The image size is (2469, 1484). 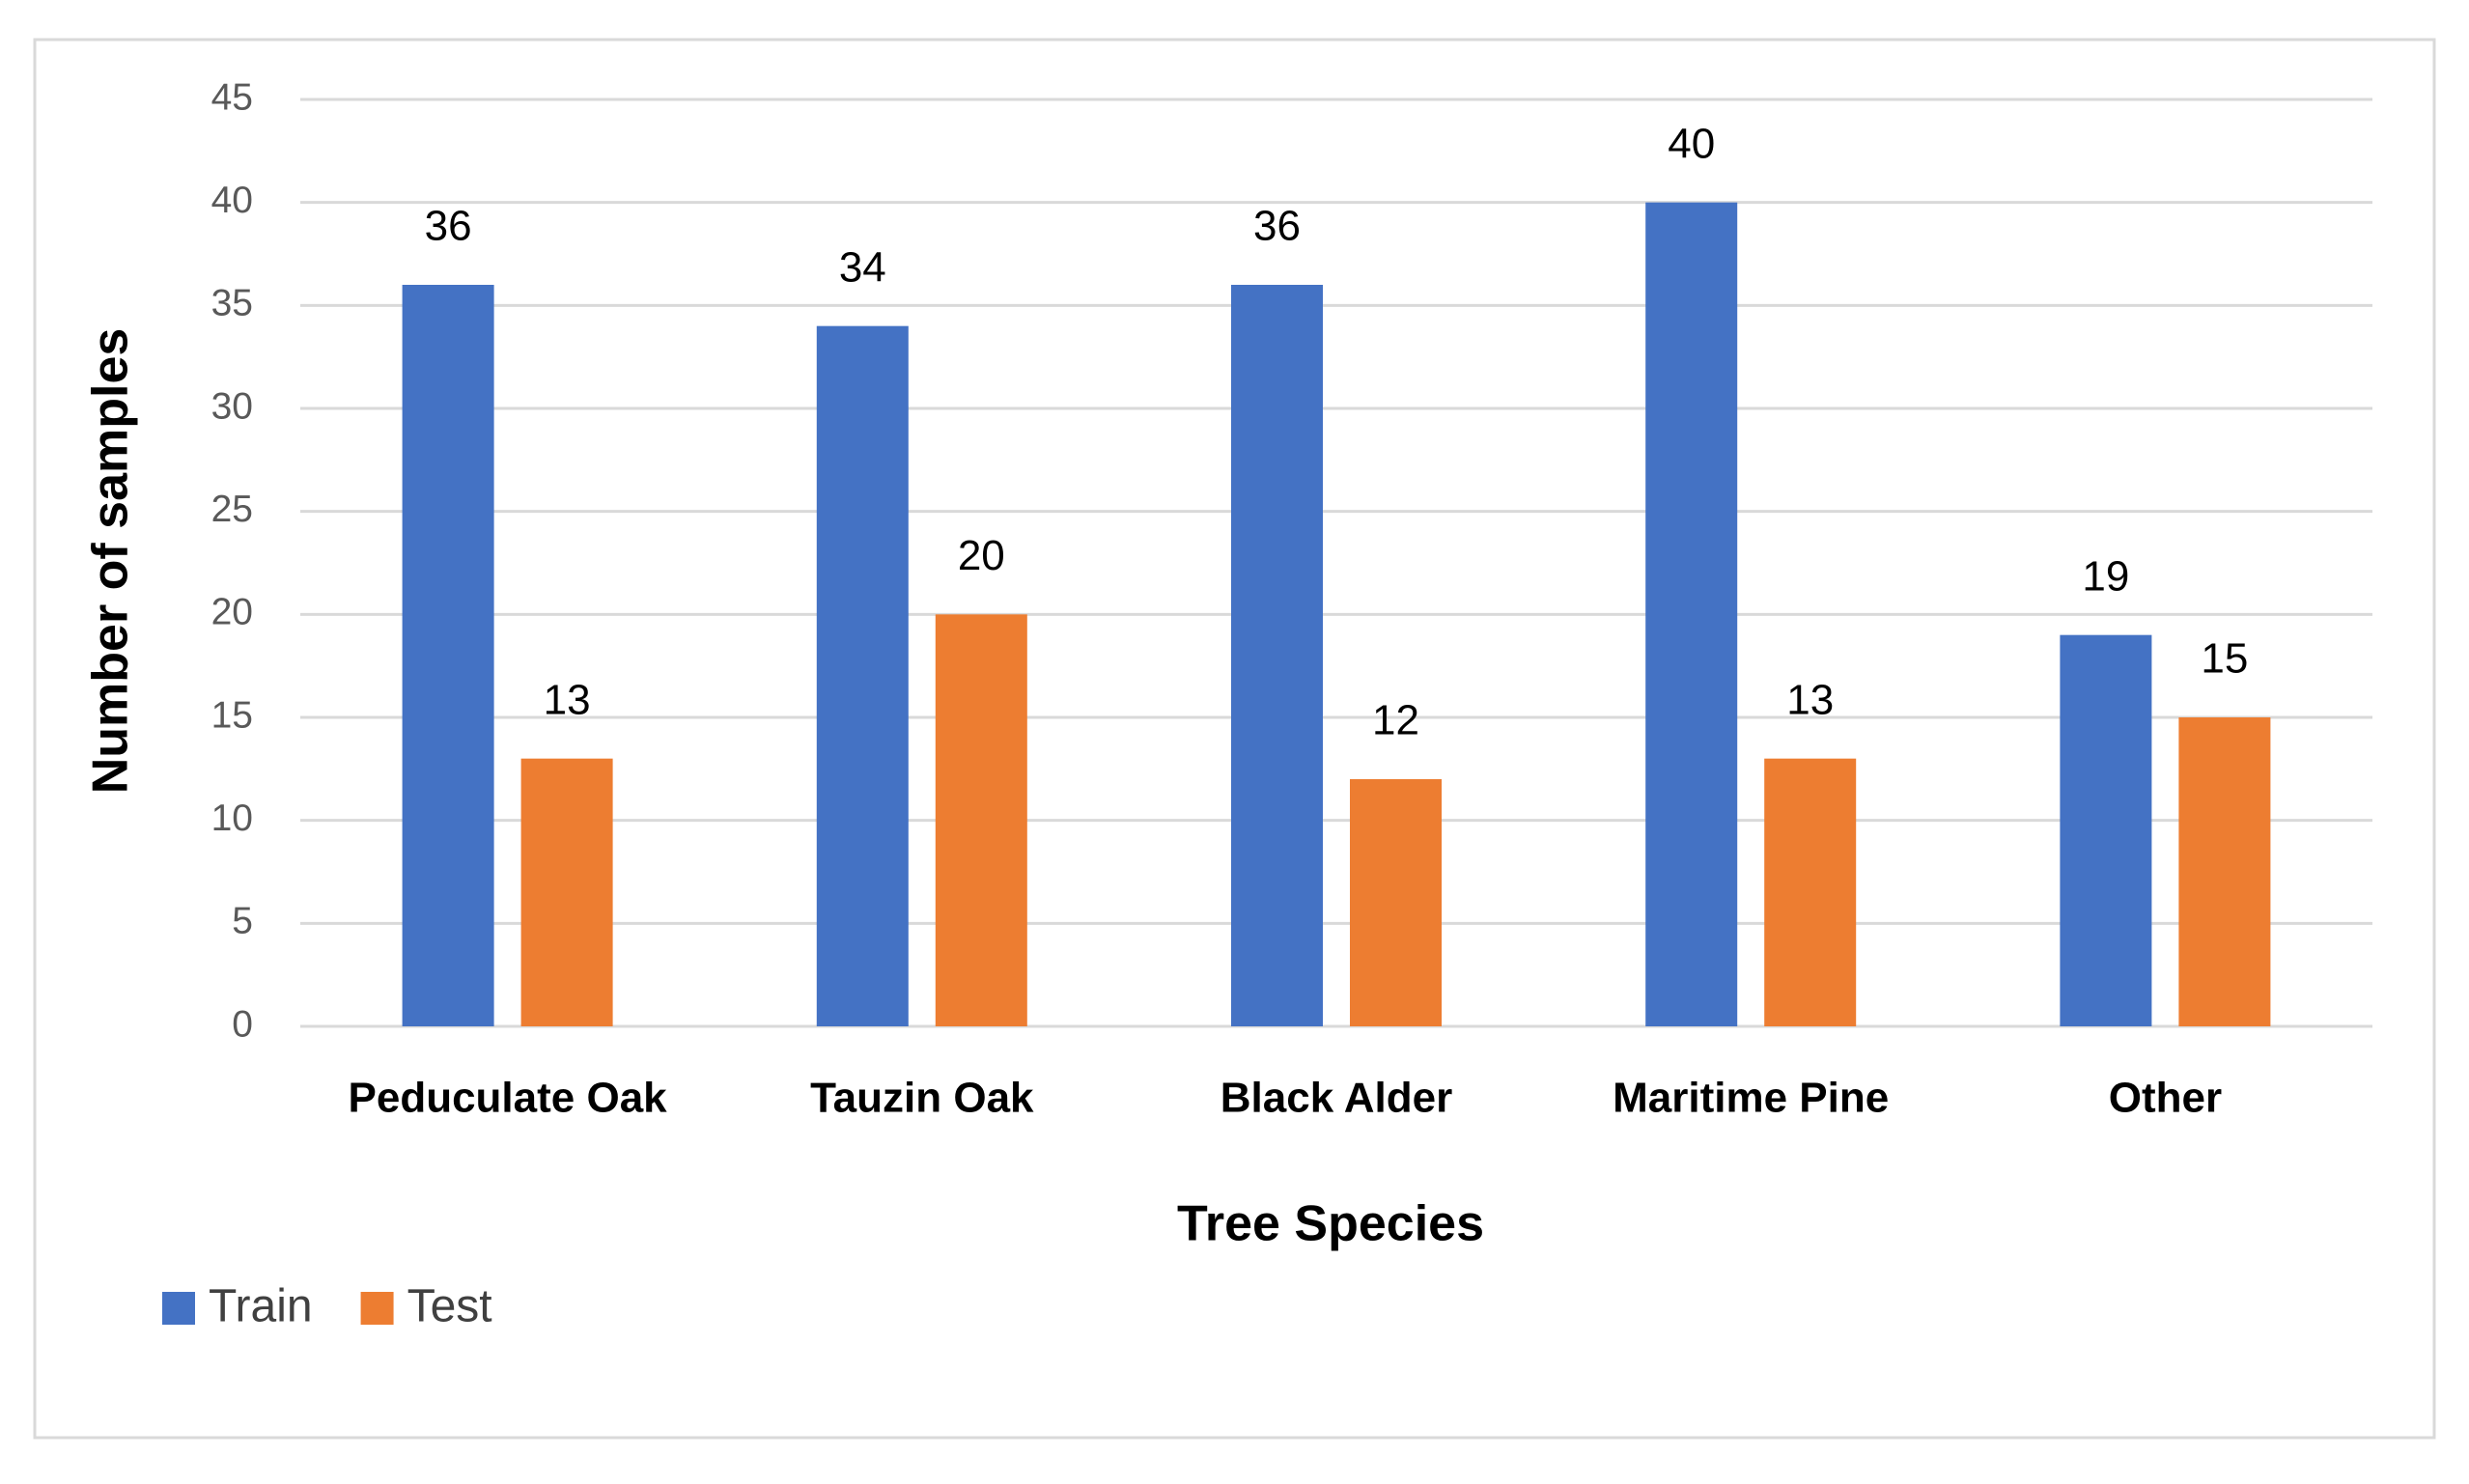 I want to click on x-axis-title: Tree Species, so click(x=1330, y=1224).